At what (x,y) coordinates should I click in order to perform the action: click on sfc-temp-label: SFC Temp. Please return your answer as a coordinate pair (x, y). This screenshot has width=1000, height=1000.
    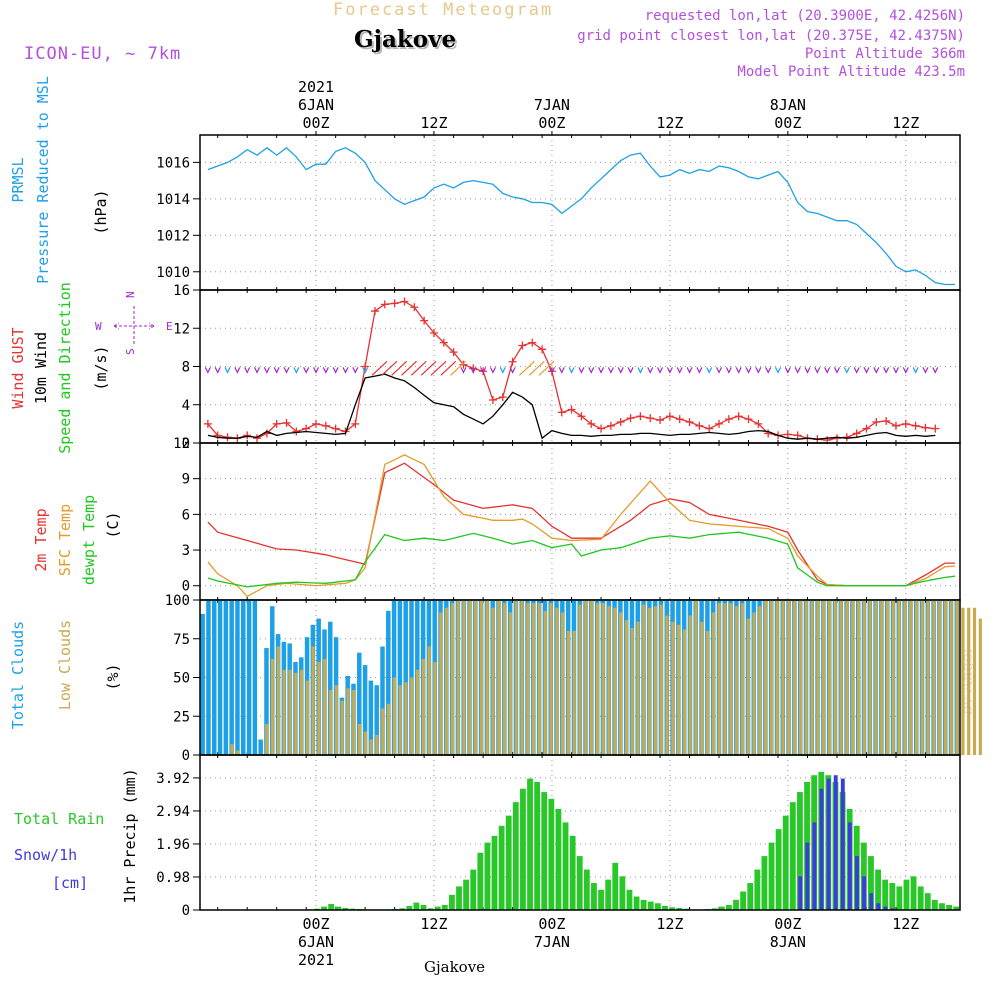
    Looking at the image, I should click on (65, 540).